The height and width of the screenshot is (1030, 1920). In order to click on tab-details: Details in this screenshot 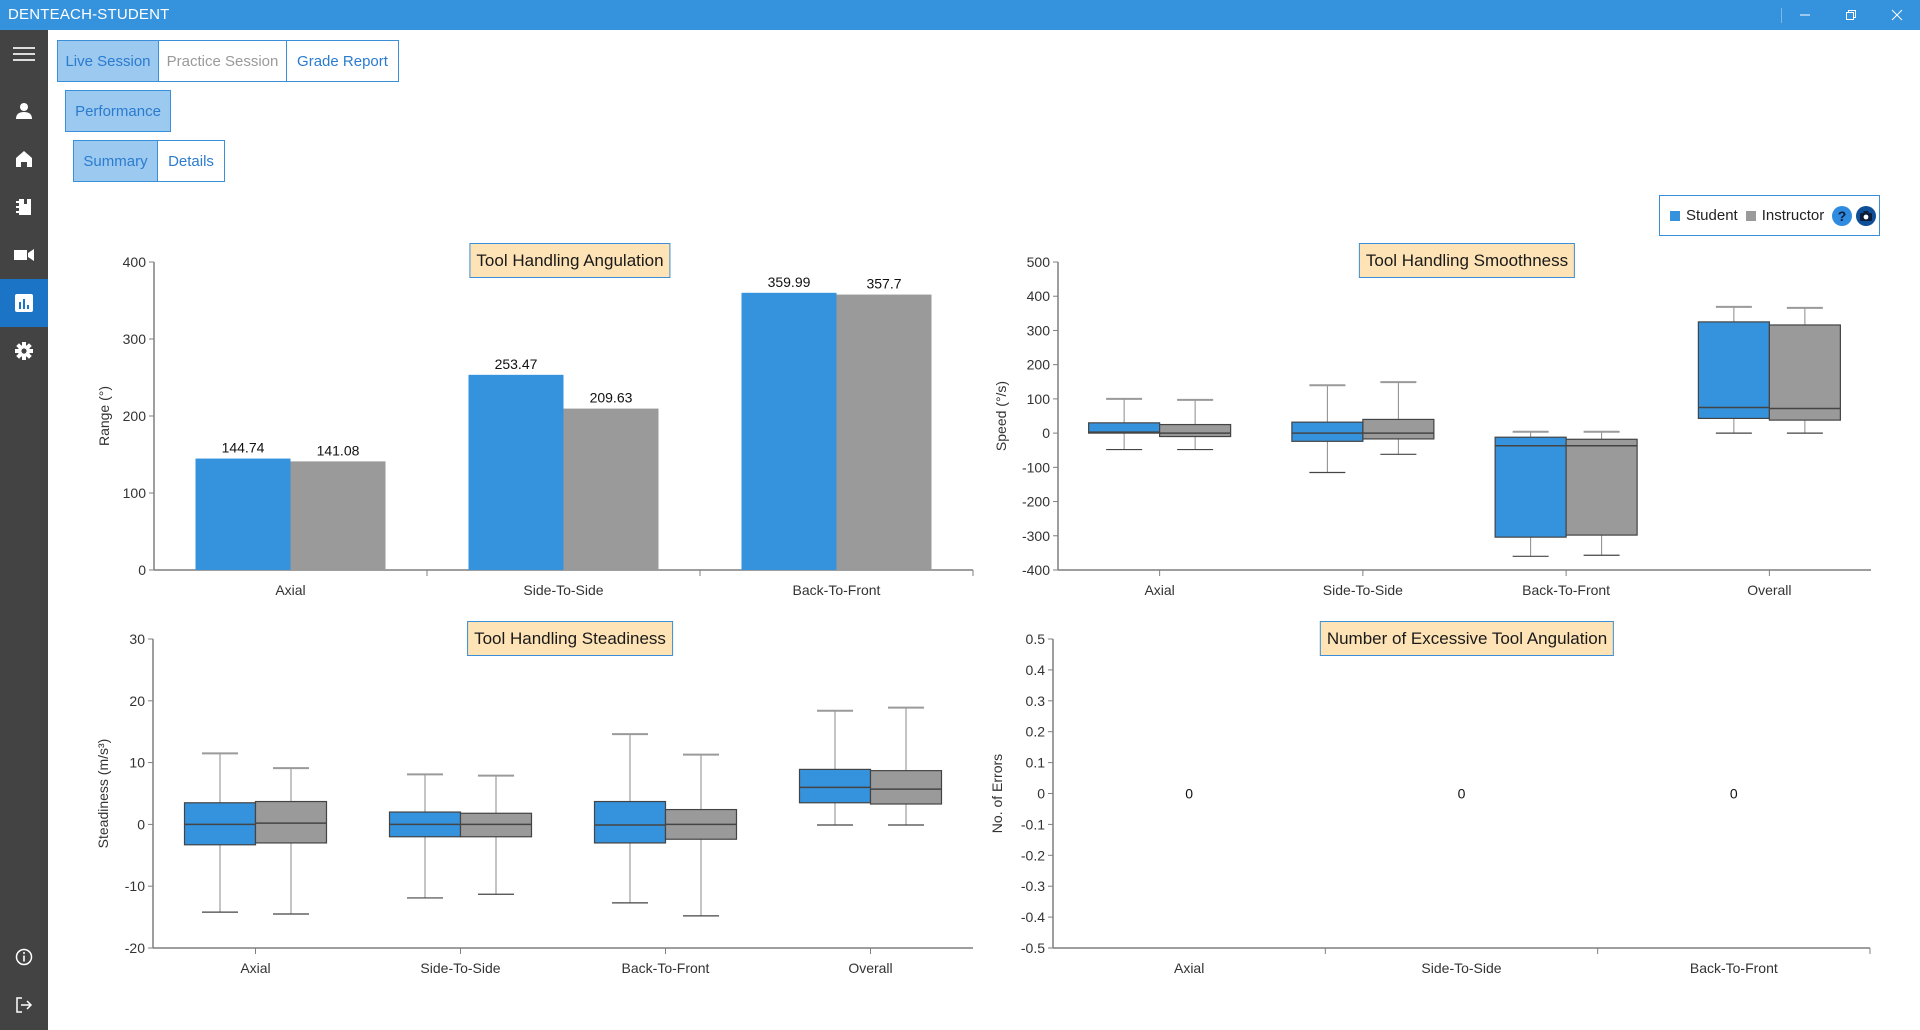, I will do `click(191, 161)`.